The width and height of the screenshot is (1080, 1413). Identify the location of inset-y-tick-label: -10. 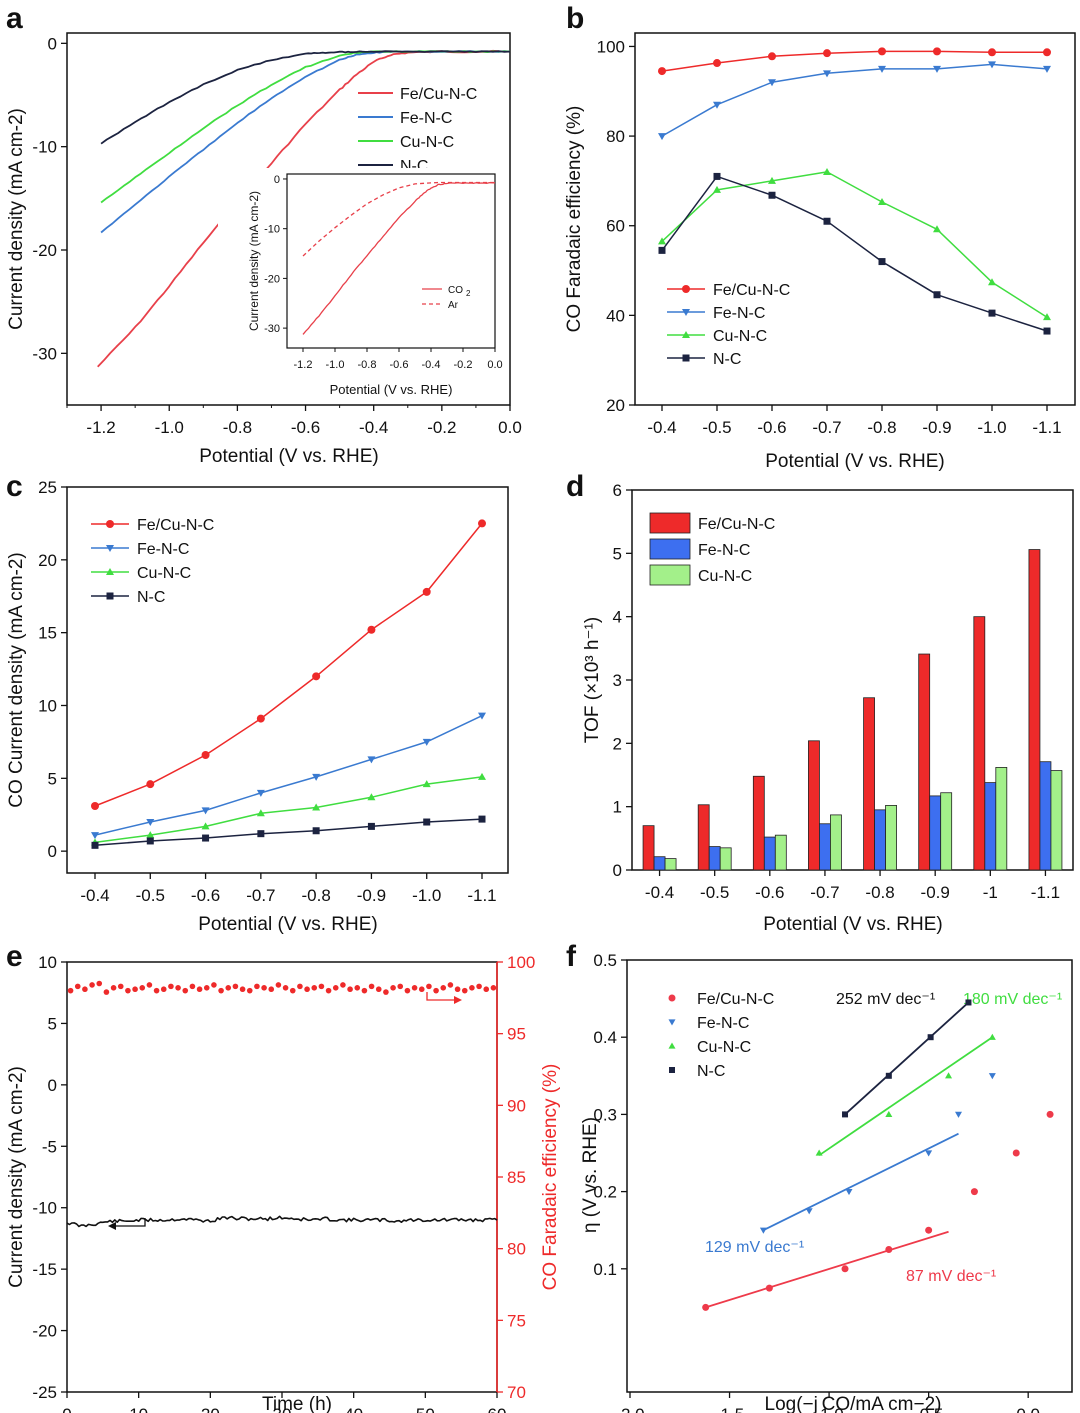
(272, 230).